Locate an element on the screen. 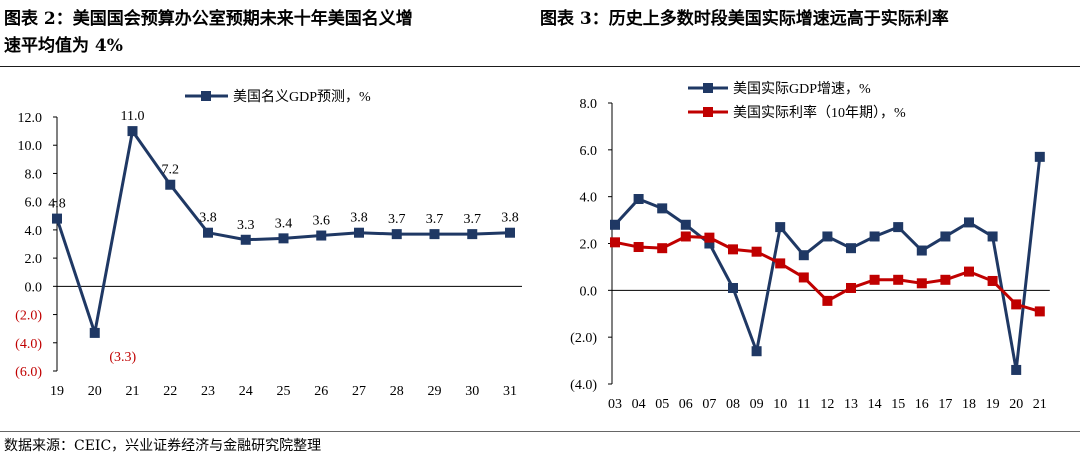 This screenshot has height=461, width=1080. chart3-title: 图表 3：历史上多数时段美国实际增速远高于实际利率 is located at coordinates (744, 19).